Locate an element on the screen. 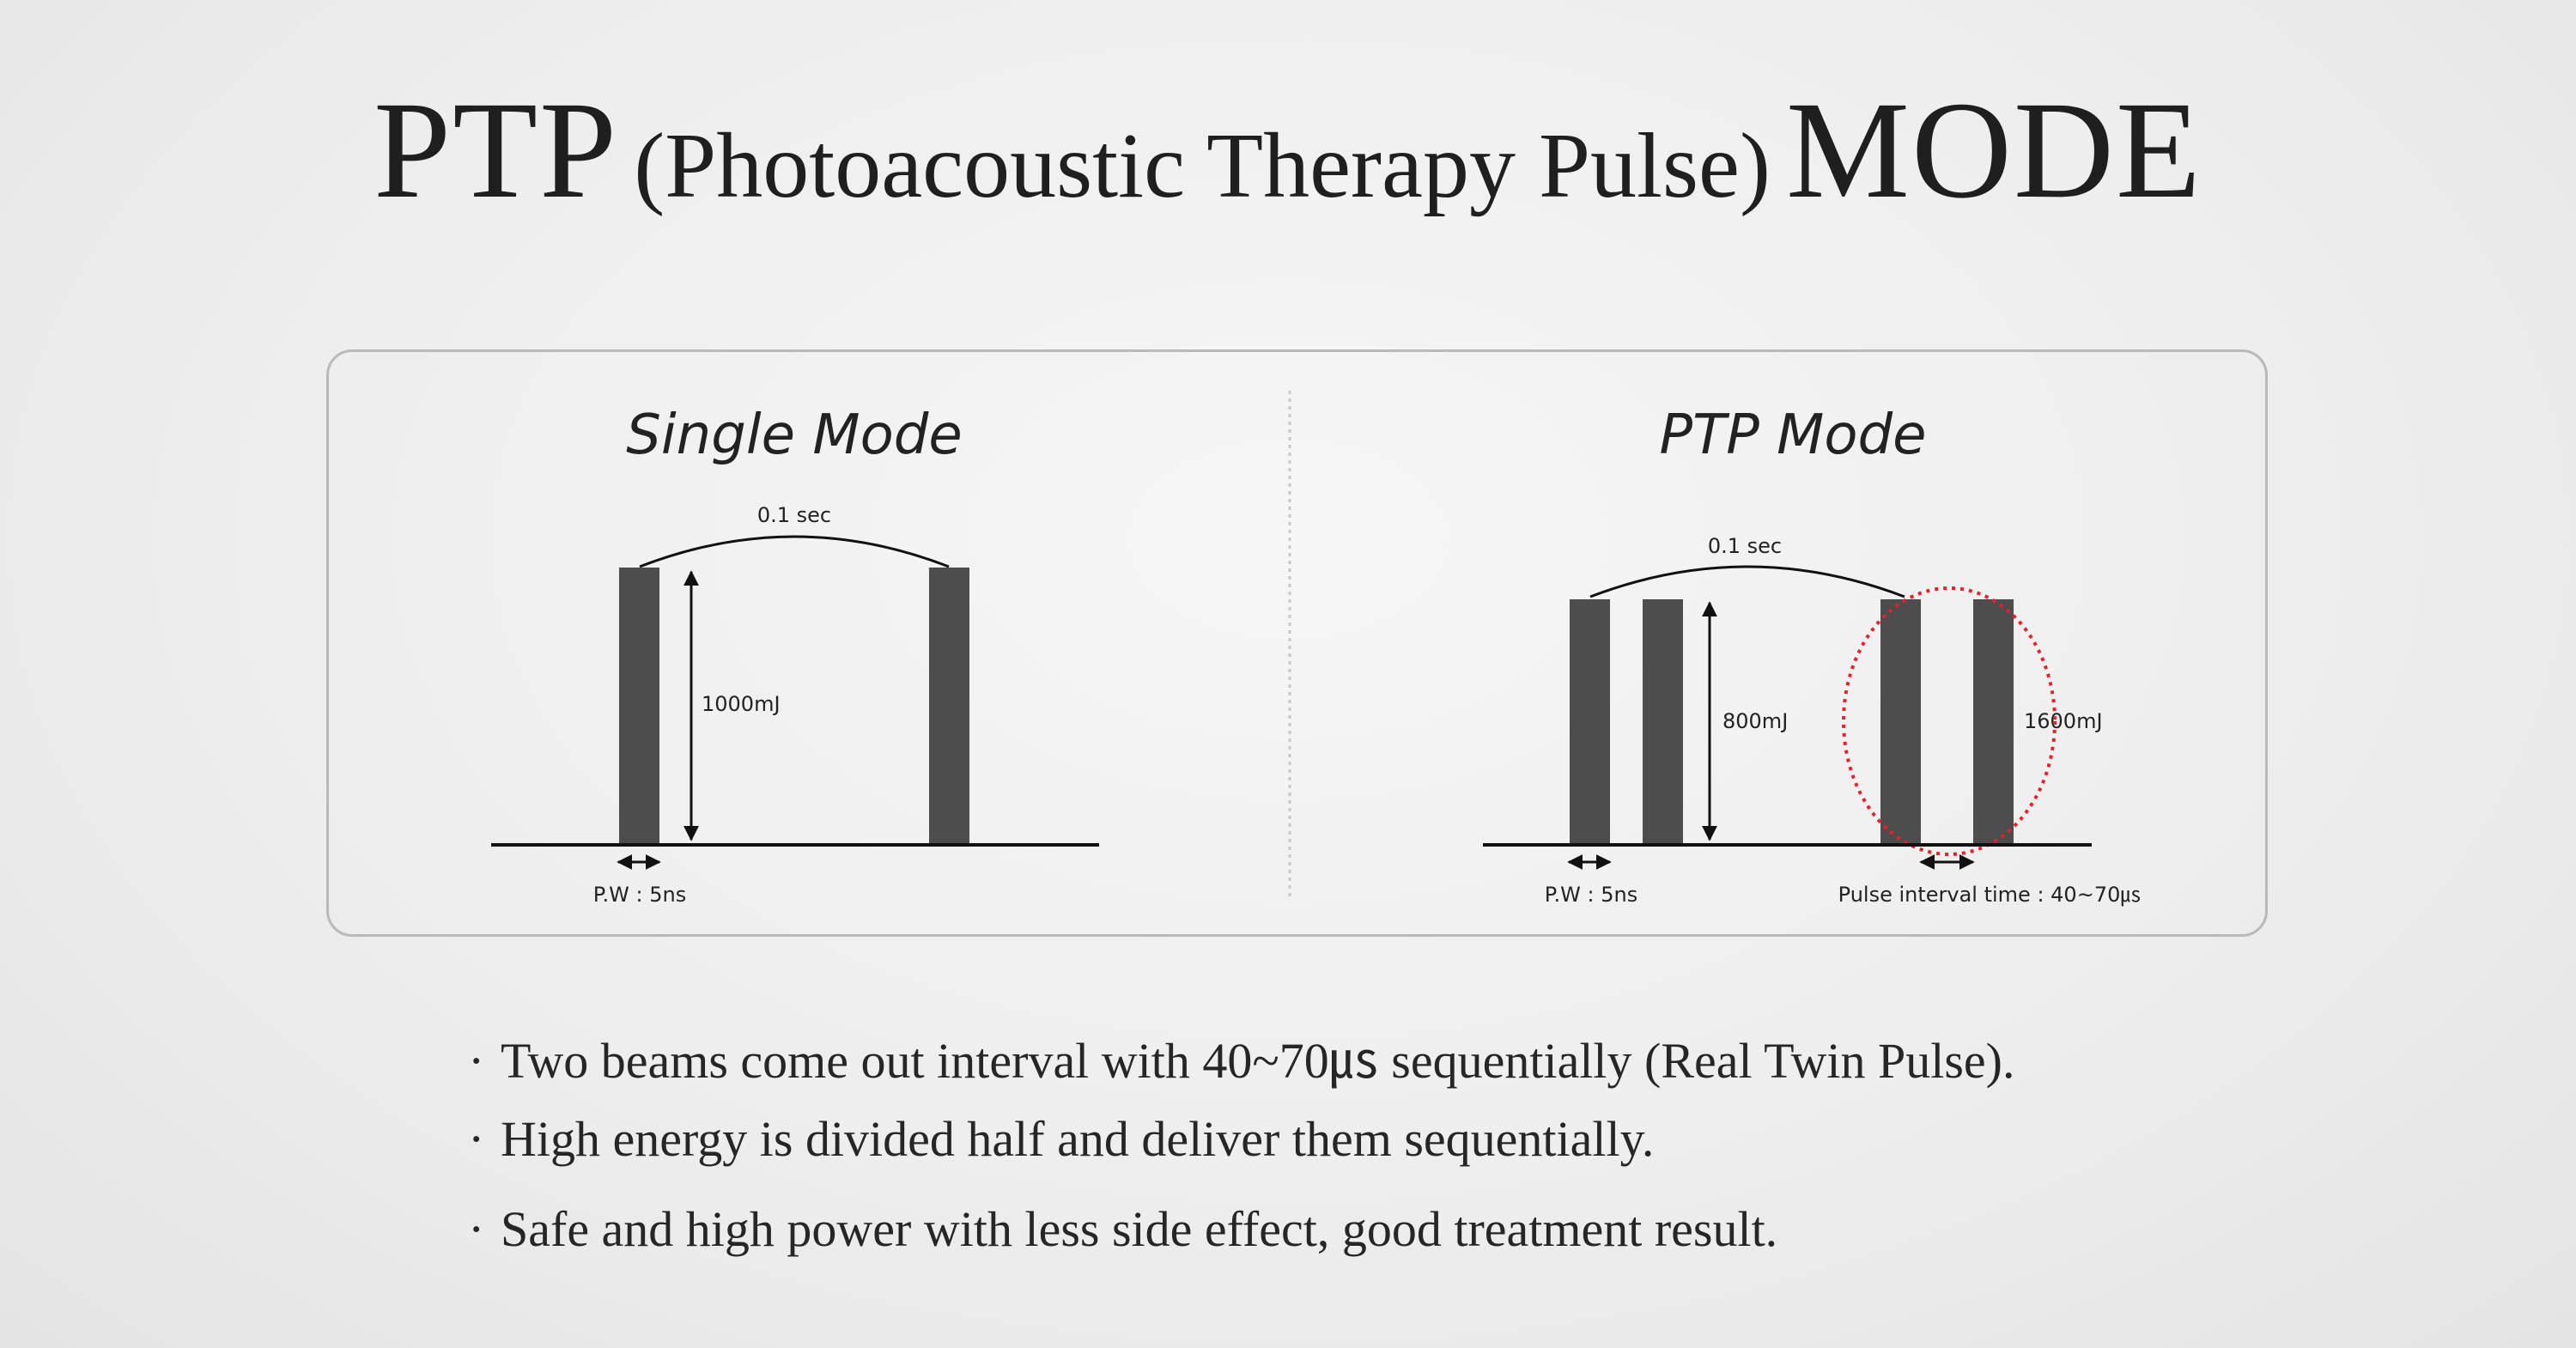  single-pw-label: P.W : 5ns is located at coordinates (640, 895).